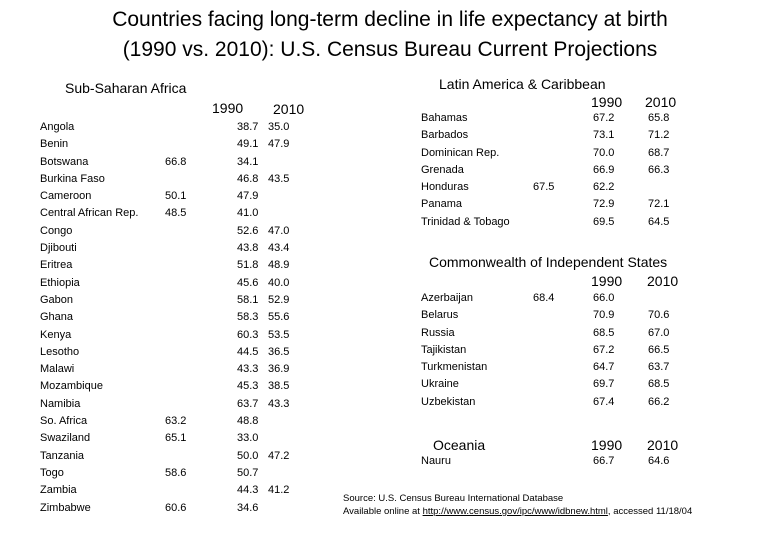  Describe the element at coordinates (544, 298) in the screenshot. I see `value-early: 68.4` at that location.